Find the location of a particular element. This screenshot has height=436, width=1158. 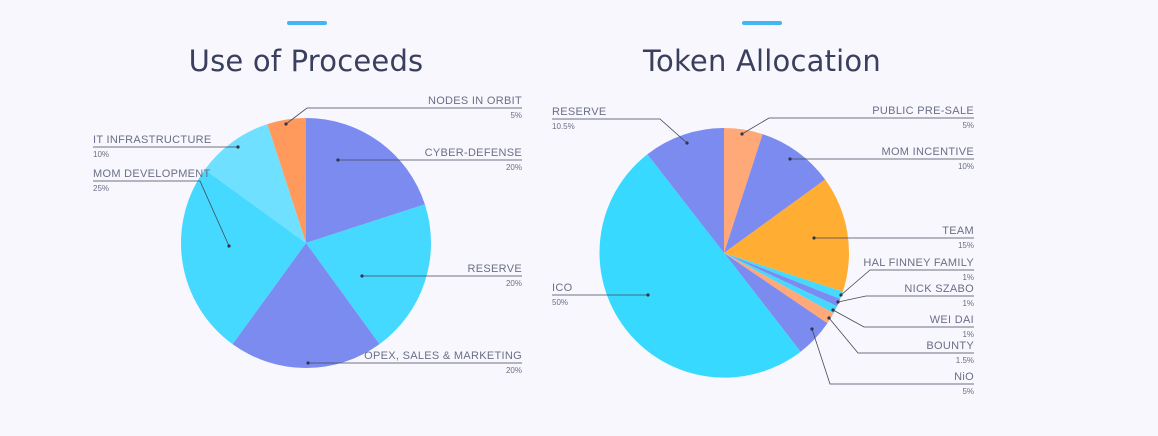

label-group-wei-dai: WEI DAI 1% is located at coordinates (902, 323).